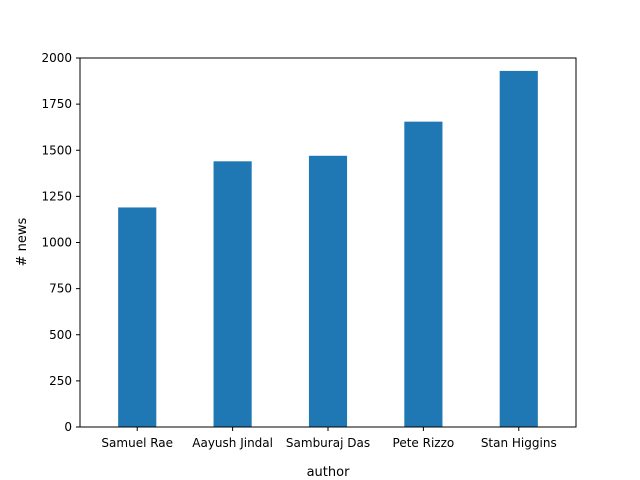 This screenshot has width=640, height=480. What do you see at coordinates (328, 472) in the screenshot?
I see `x-axis-label: author` at bounding box center [328, 472].